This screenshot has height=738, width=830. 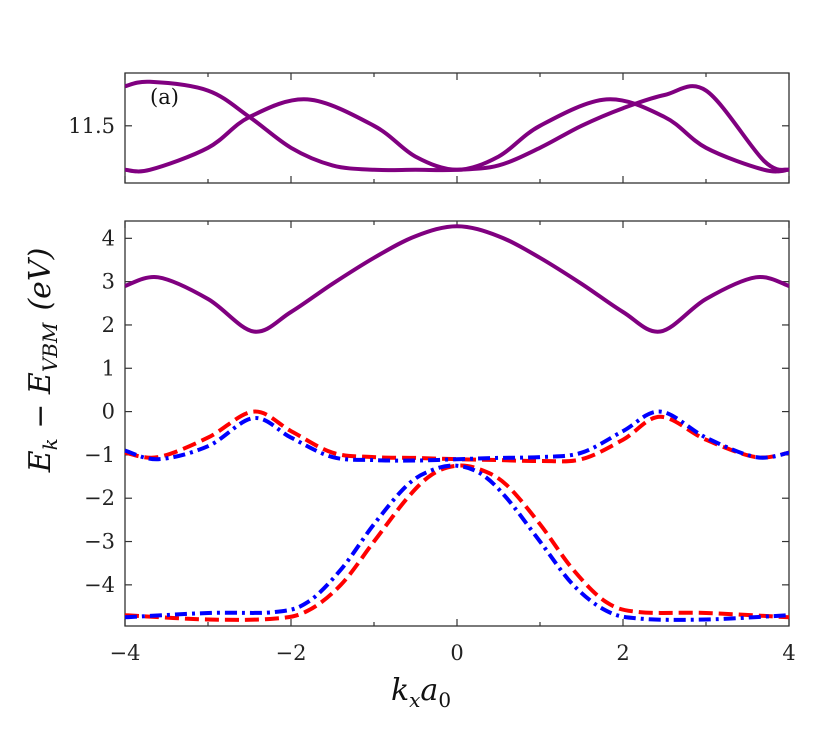 I want to click on x-tick-label: 4, so click(x=788, y=653).